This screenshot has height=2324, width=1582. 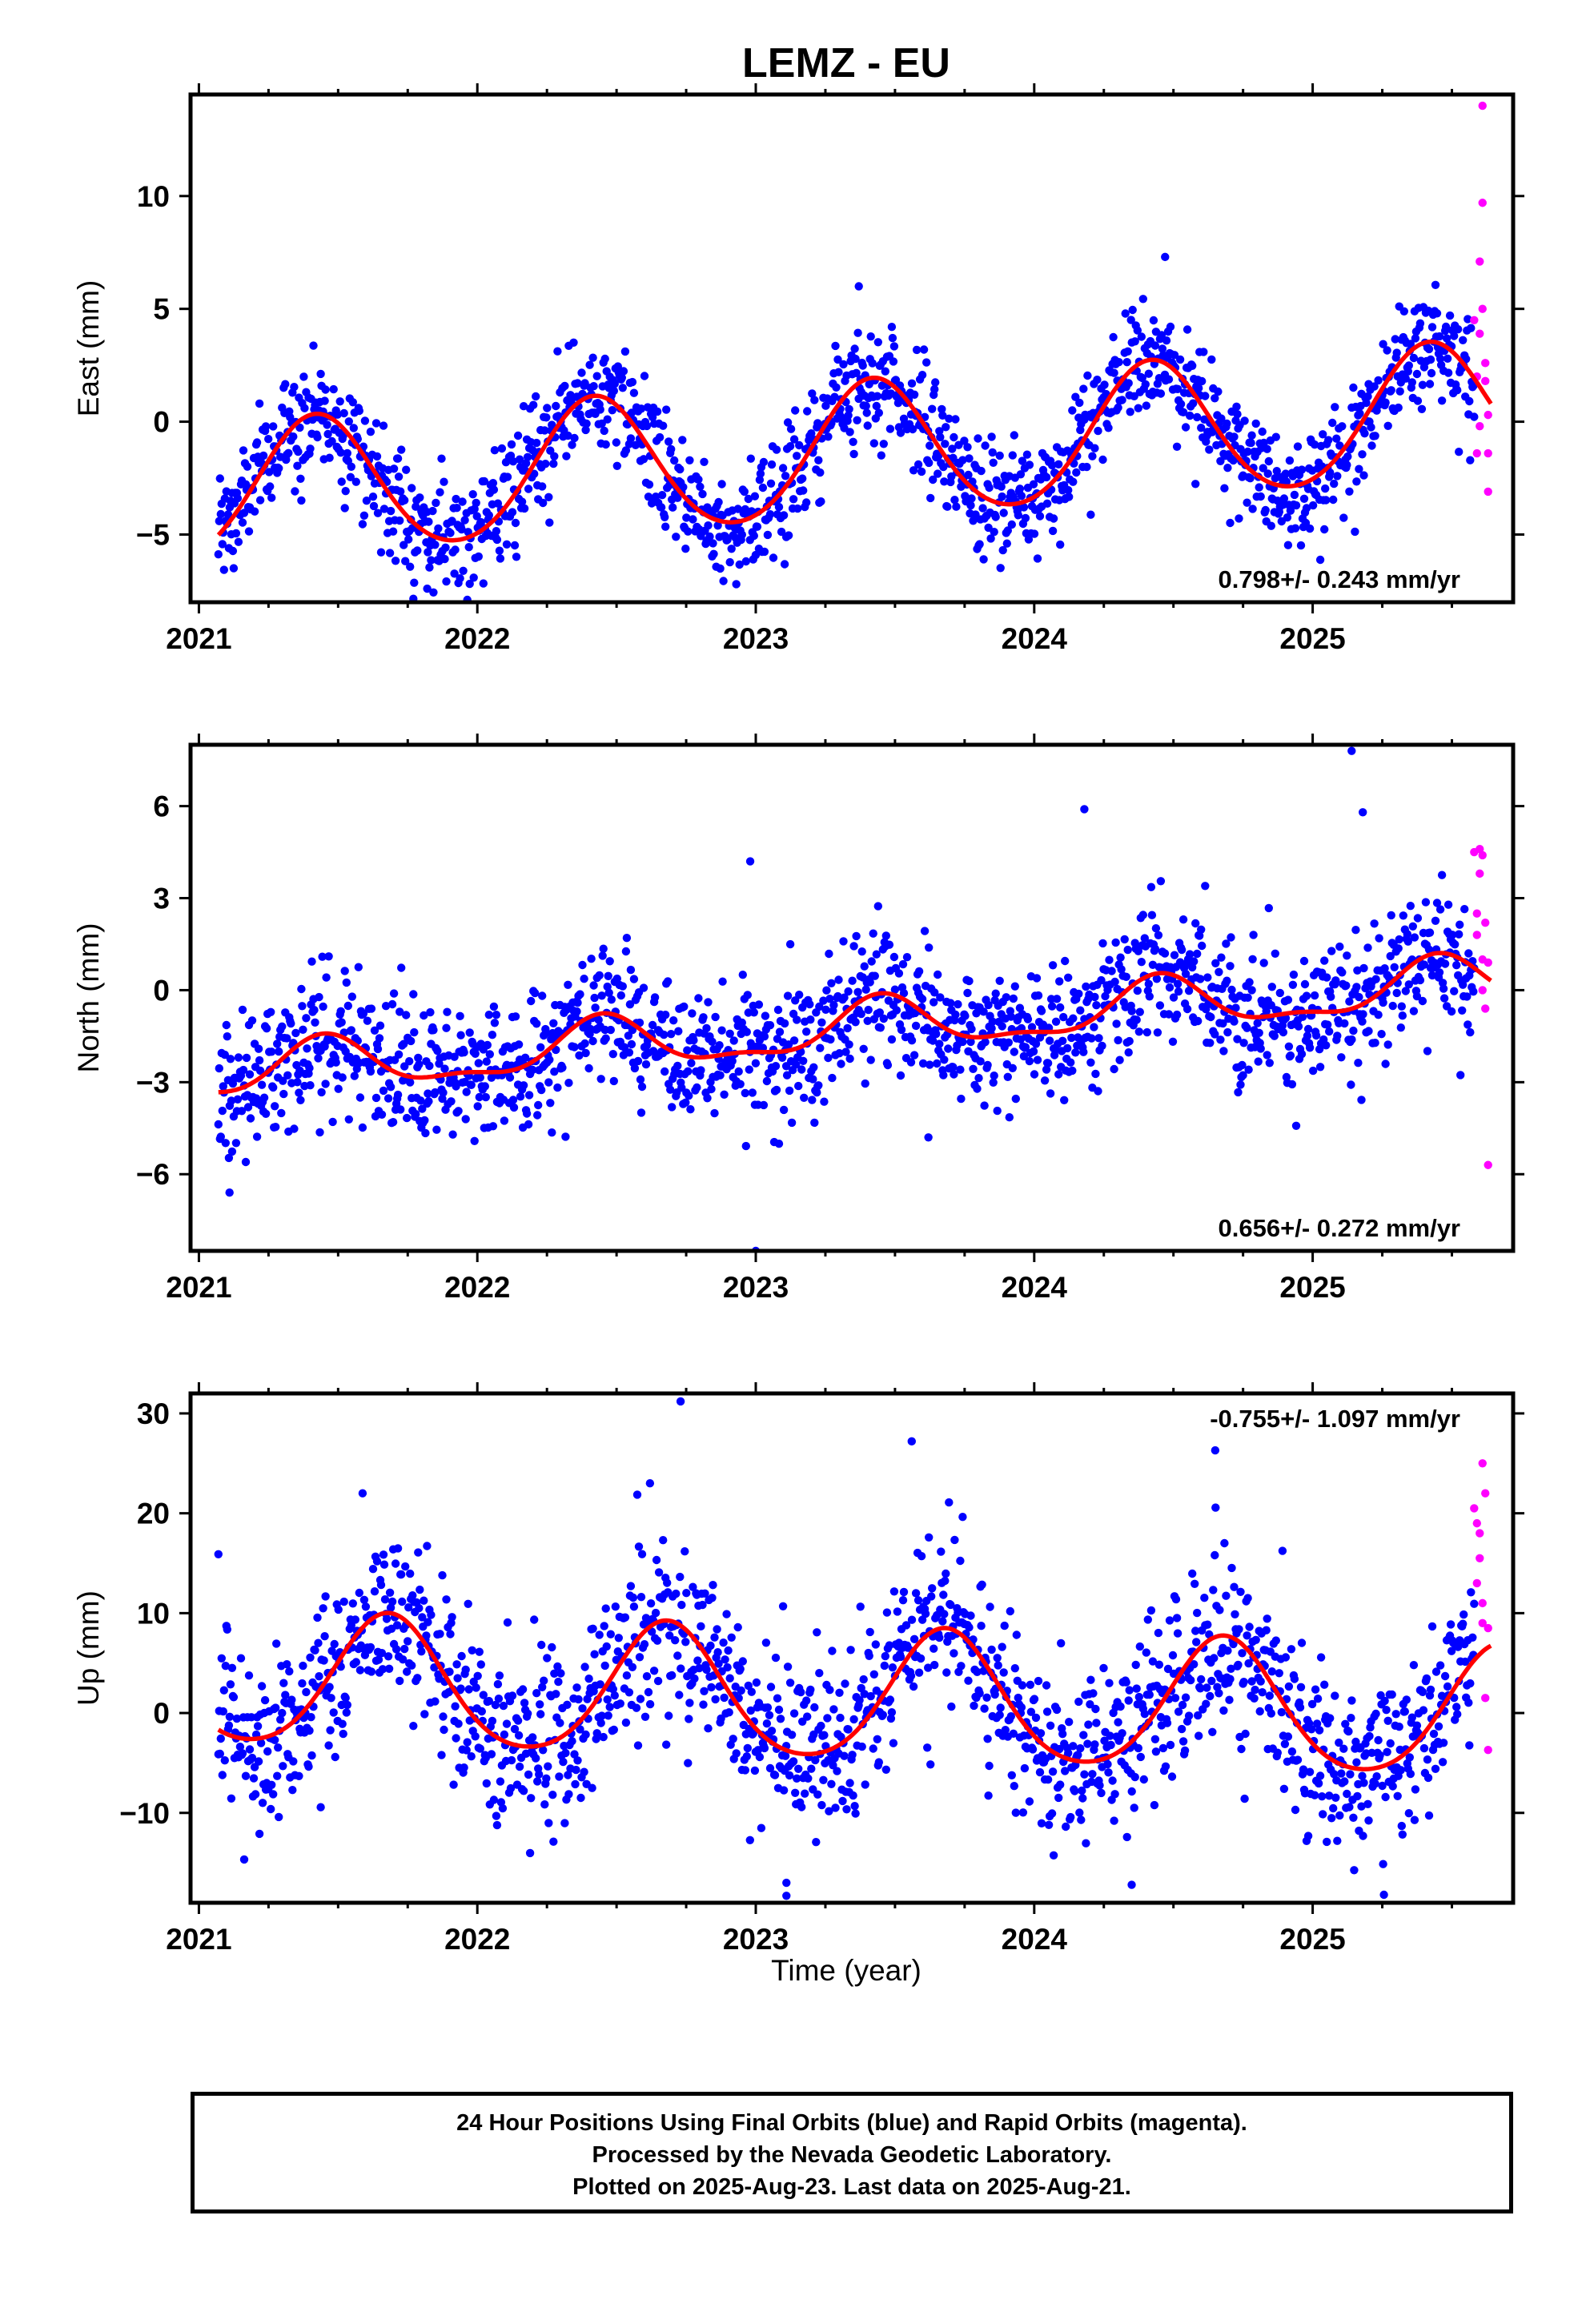 I want to click on north-y-axis-label: North (mm), so click(x=89, y=998).